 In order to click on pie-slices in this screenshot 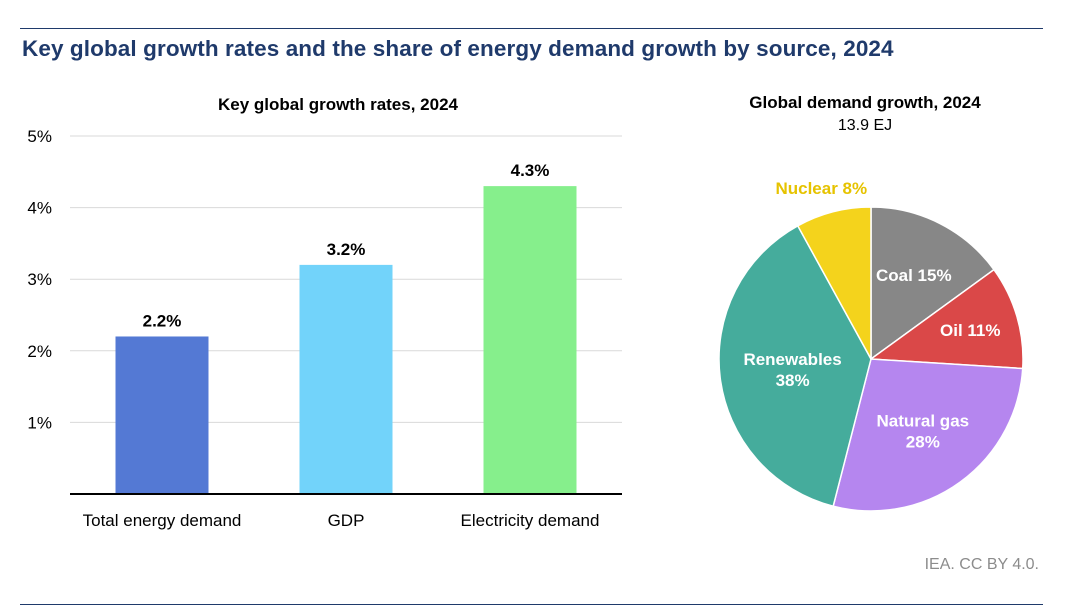, I will do `click(871, 359)`.